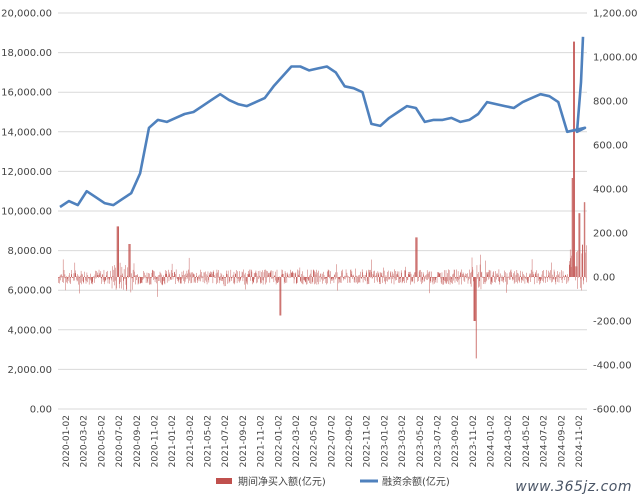  What do you see at coordinates (545, 441) in the screenshot?
I see `x-tick-label: 2024-07-02` at bounding box center [545, 441].